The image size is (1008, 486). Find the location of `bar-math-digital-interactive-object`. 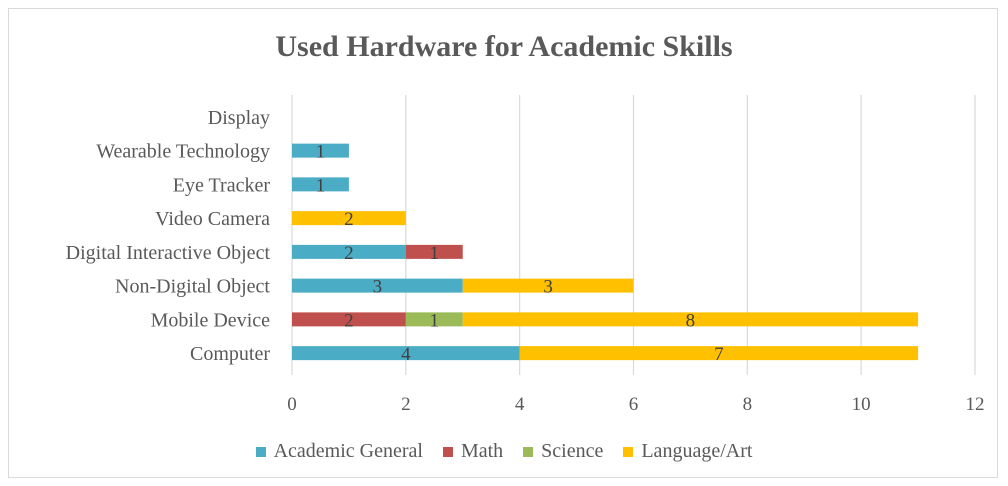

bar-math-digital-interactive-object is located at coordinates (434, 251).